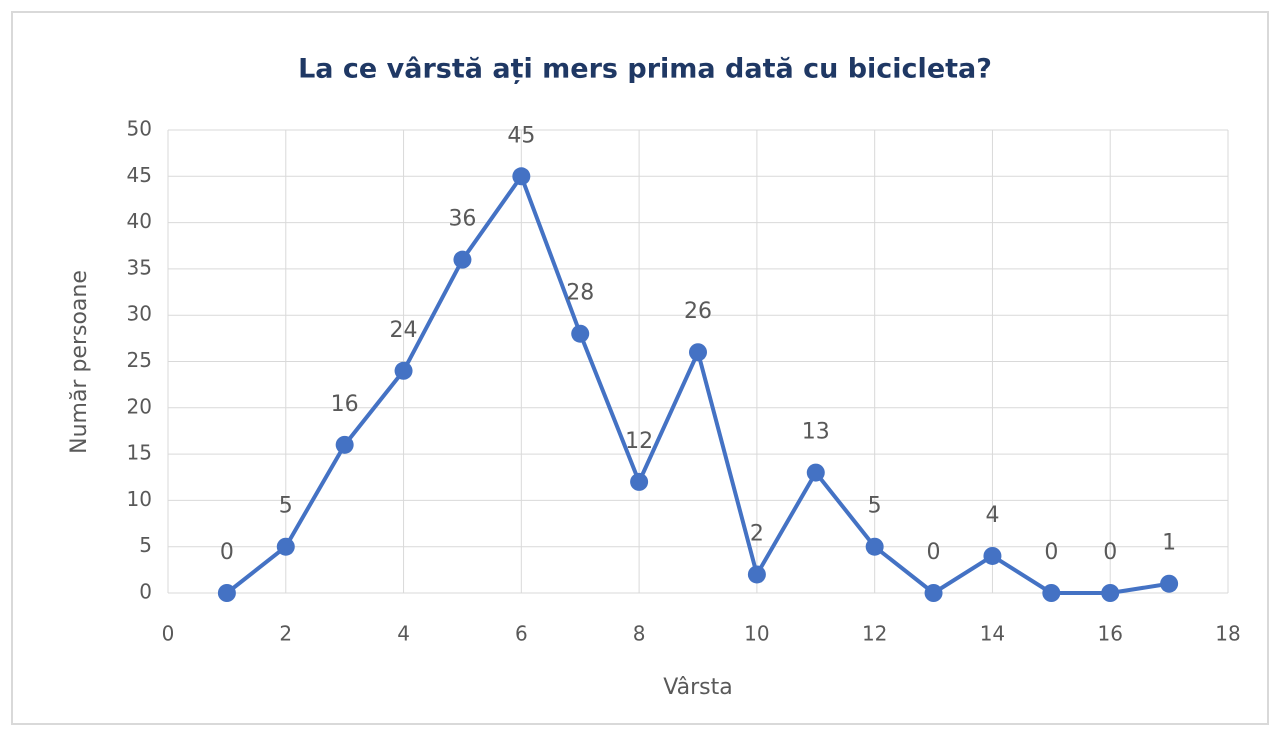 Image resolution: width=1281 pixels, height=736 pixels. Describe the element at coordinates (145, 545) in the screenshot. I see `y-tick-label: 5` at that location.